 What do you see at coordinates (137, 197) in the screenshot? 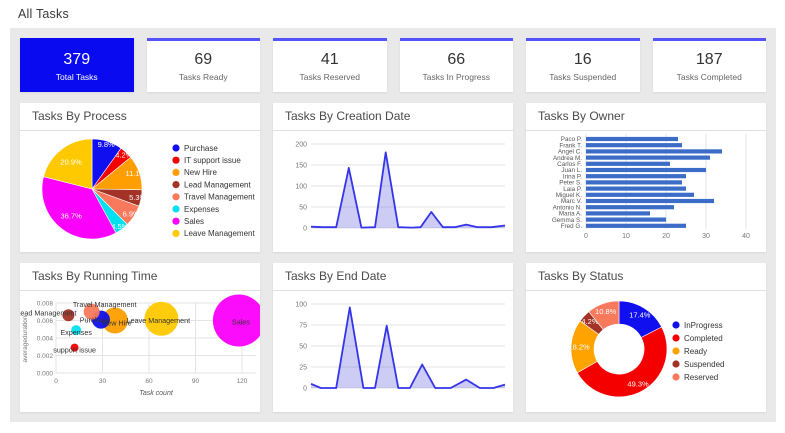
I see `pie-slice-label: 5.3%` at bounding box center [137, 197].